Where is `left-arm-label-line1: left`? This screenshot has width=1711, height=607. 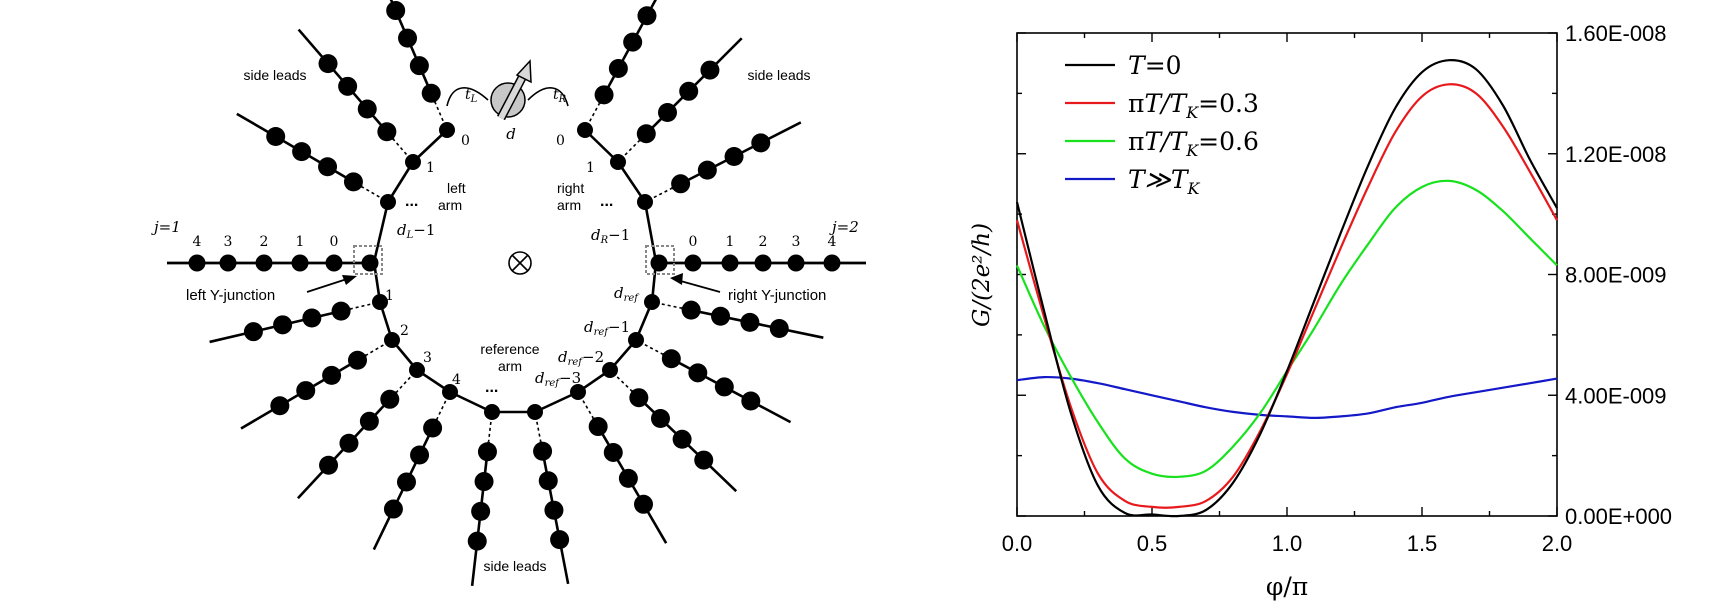
left-arm-label-line1: left is located at coordinates (456, 188).